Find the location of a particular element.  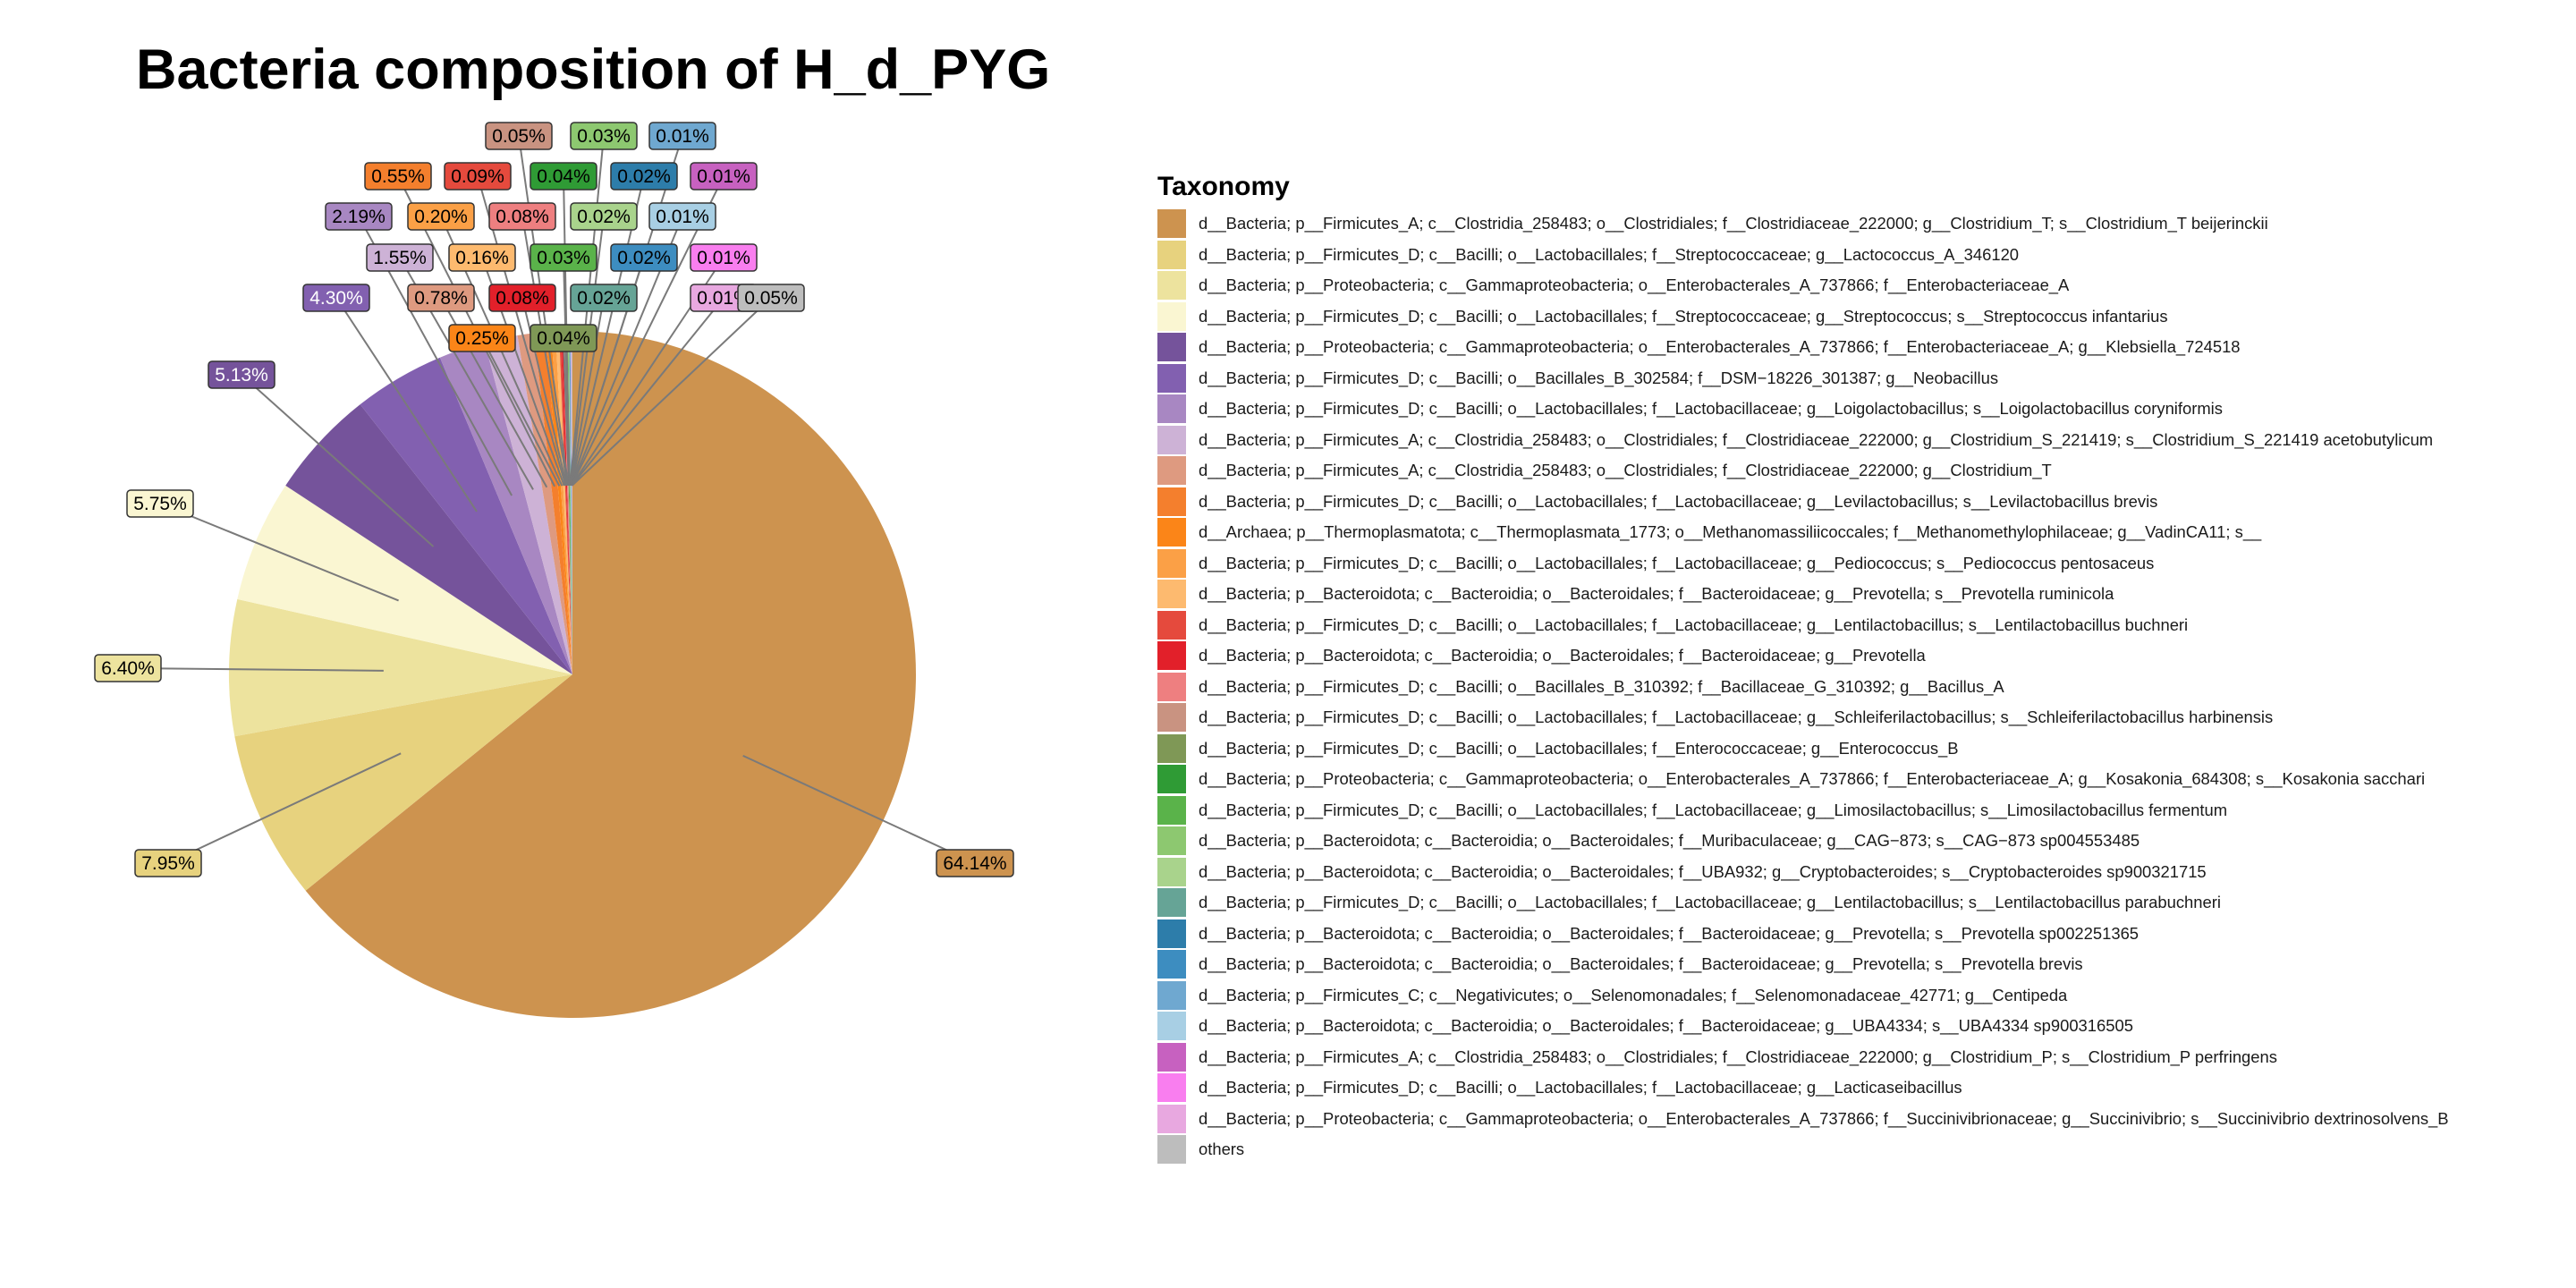

slice-label-text: 0.04% is located at coordinates (563, 176).